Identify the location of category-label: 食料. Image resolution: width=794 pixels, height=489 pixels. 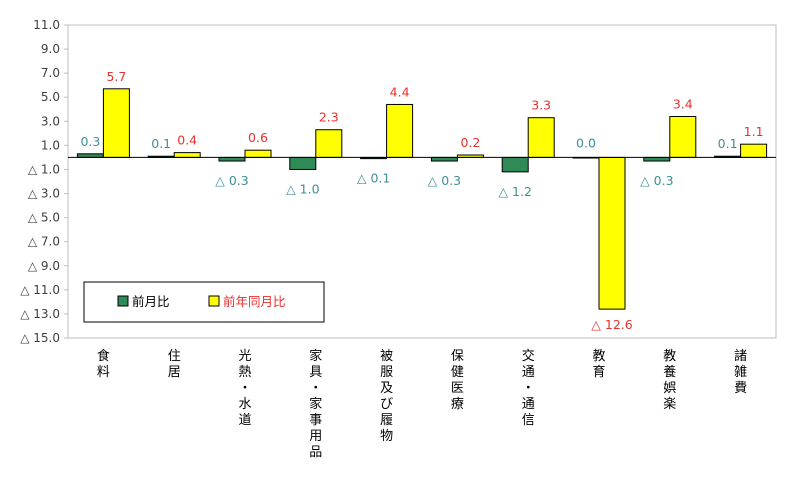
(103, 364).